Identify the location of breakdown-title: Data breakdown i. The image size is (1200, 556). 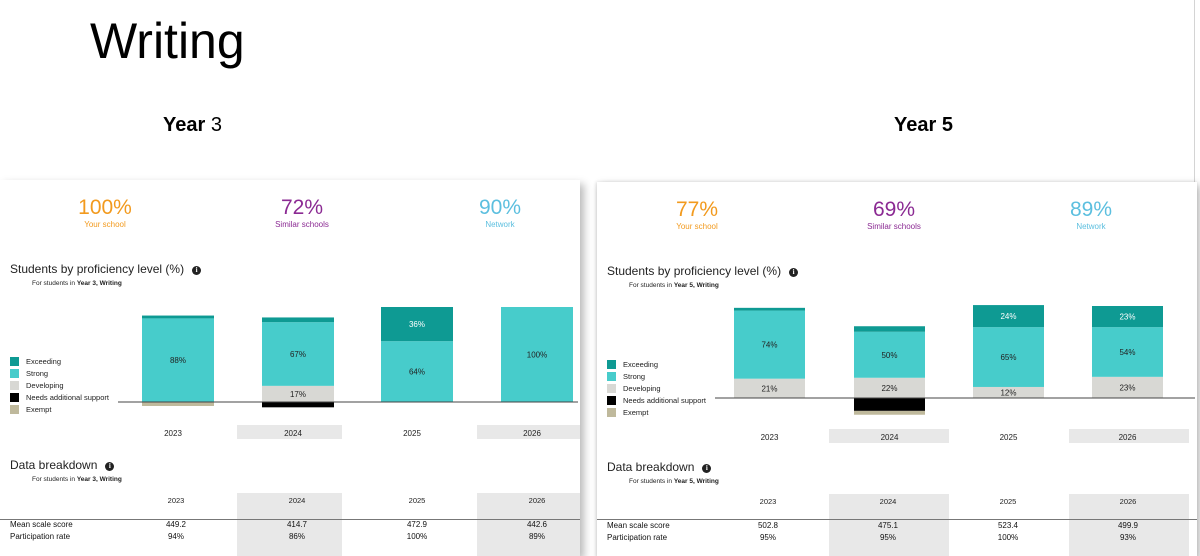
(659, 467).